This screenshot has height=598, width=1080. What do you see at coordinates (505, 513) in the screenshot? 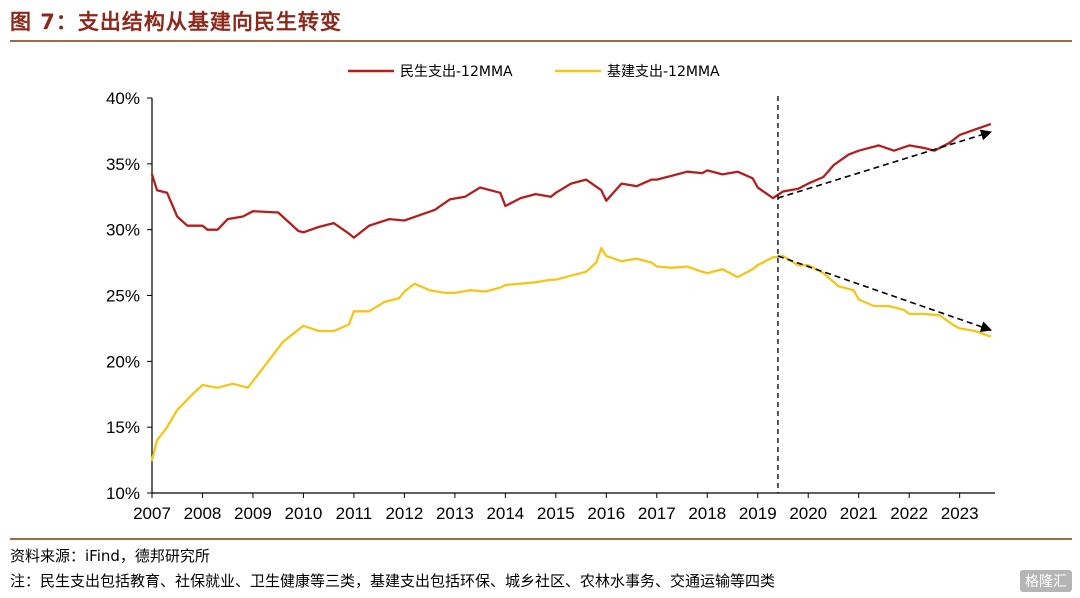
I see `x-tick-label: 2014` at bounding box center [505, 513].